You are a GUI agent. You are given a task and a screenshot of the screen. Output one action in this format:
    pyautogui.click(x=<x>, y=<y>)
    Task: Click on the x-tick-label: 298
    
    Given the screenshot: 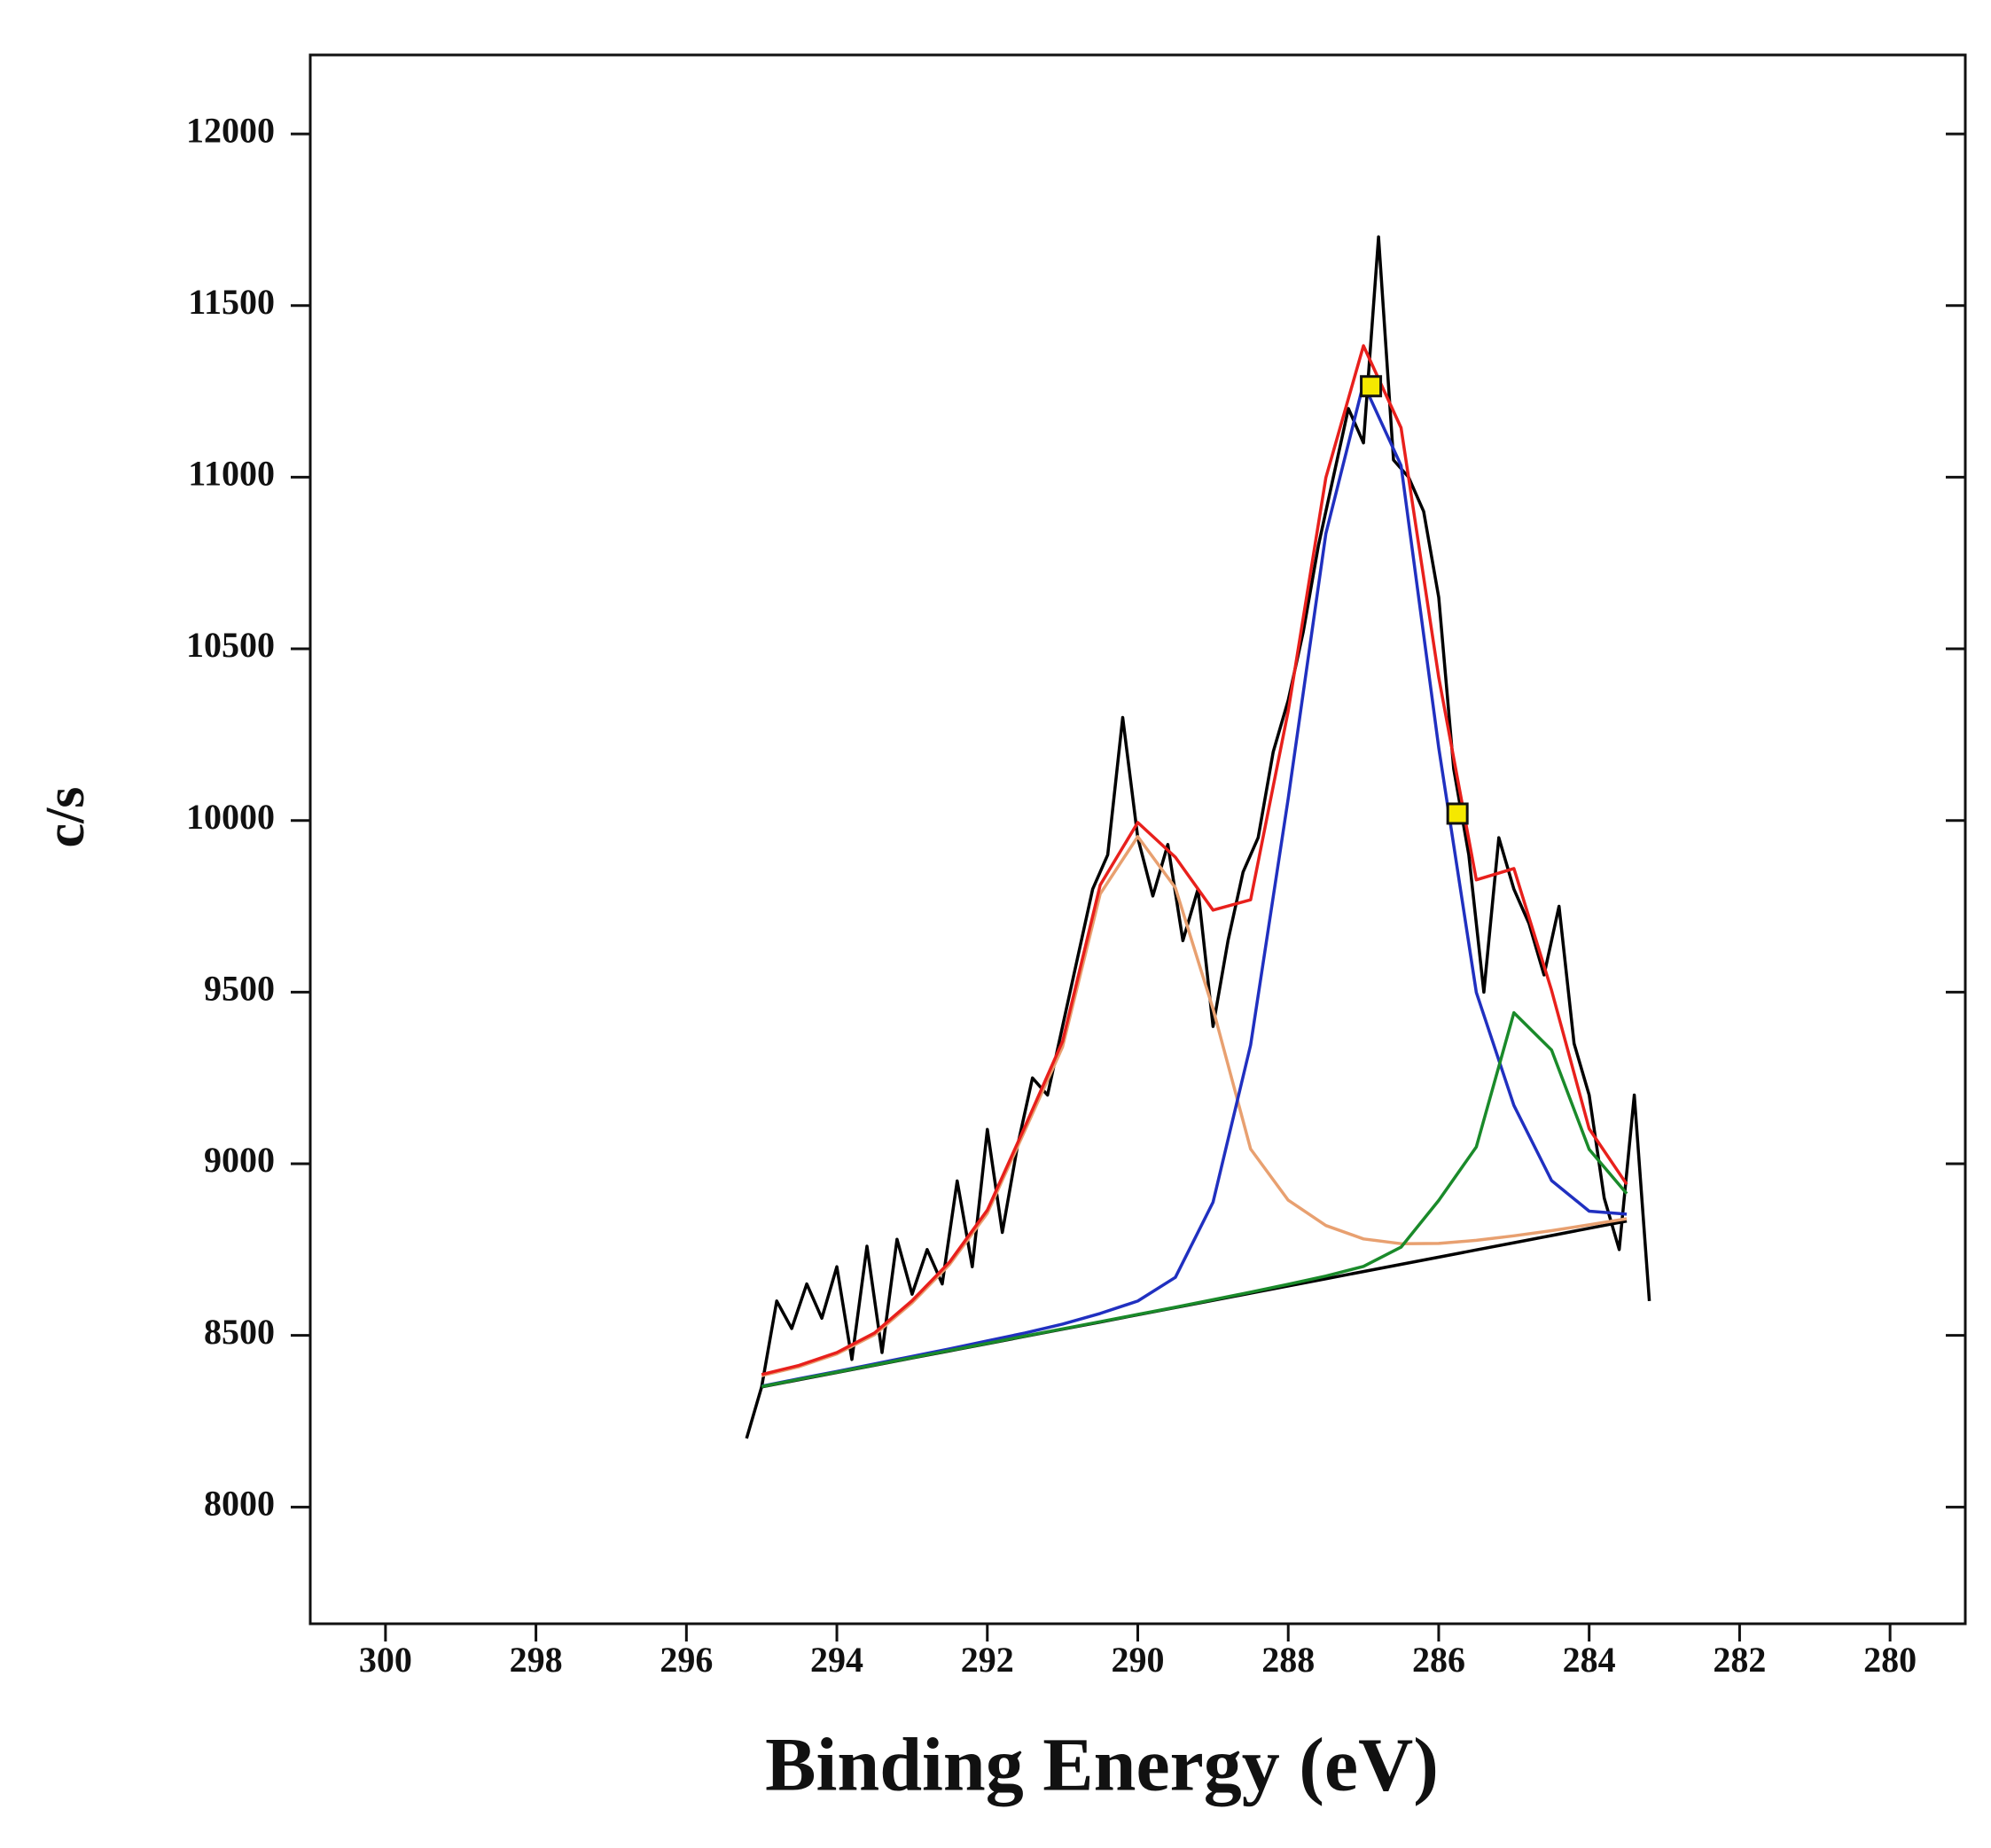 What is the action you would take?
    pyautogui.click(x=536, y=1660)
    